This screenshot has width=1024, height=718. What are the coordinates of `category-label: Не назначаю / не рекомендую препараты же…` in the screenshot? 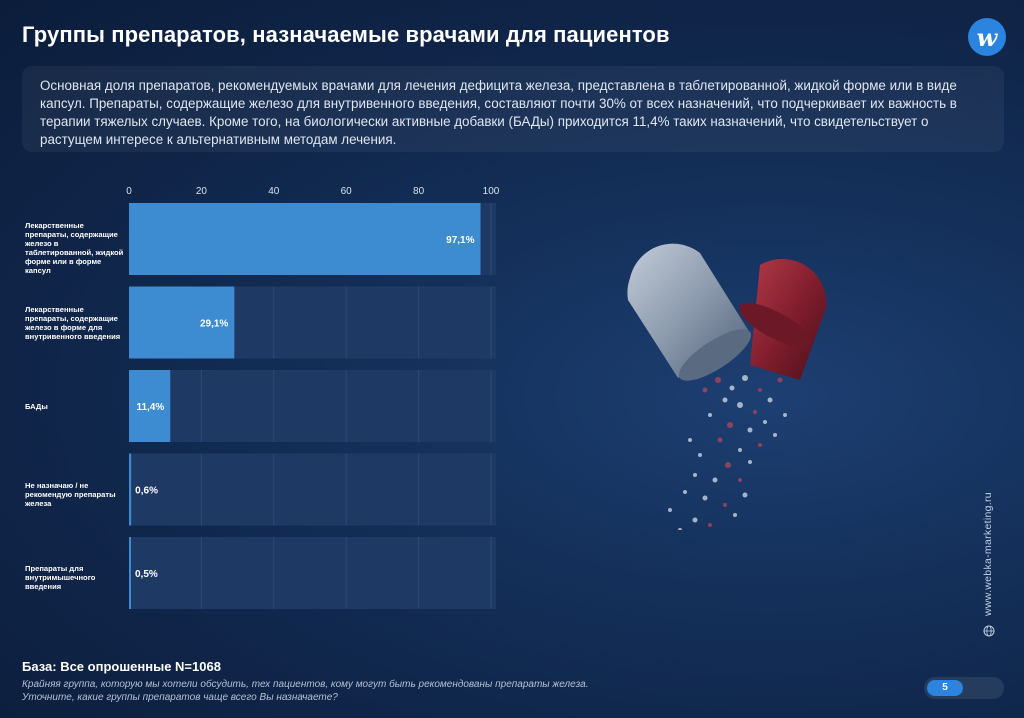 It's located at (70, 494).